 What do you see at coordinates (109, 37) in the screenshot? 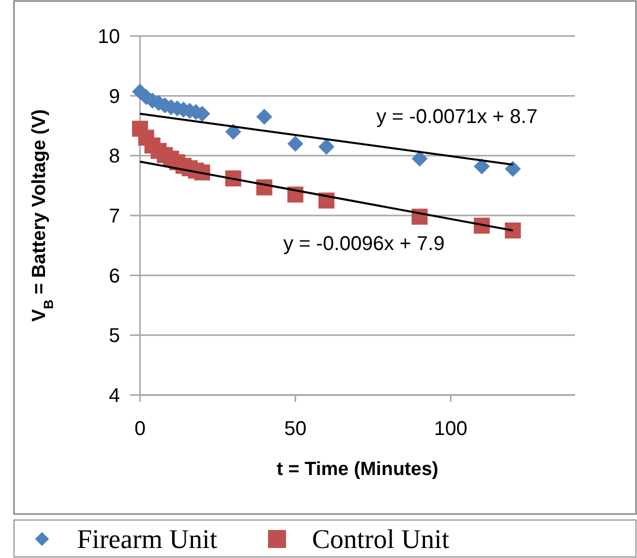
I see `y-tick-label: 10` at bounding box center [109, 37].